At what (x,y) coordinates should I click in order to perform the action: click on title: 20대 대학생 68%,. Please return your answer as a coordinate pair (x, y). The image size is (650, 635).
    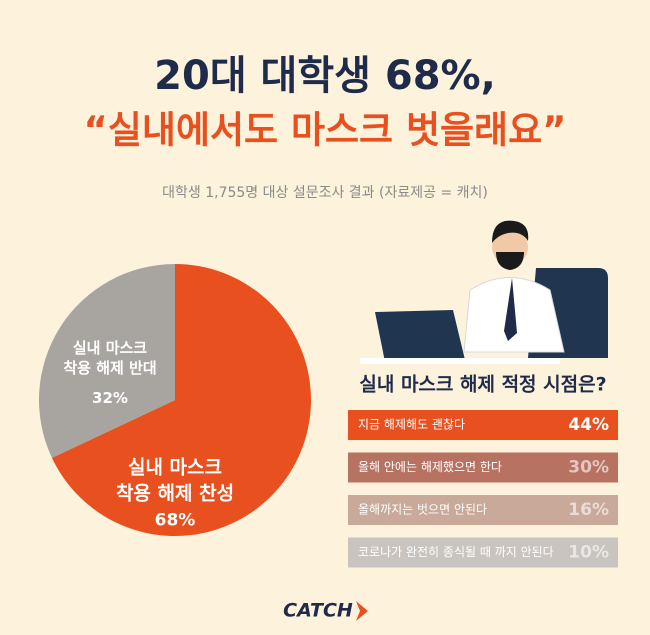
    Looking at the image, I should click on (325, 76).